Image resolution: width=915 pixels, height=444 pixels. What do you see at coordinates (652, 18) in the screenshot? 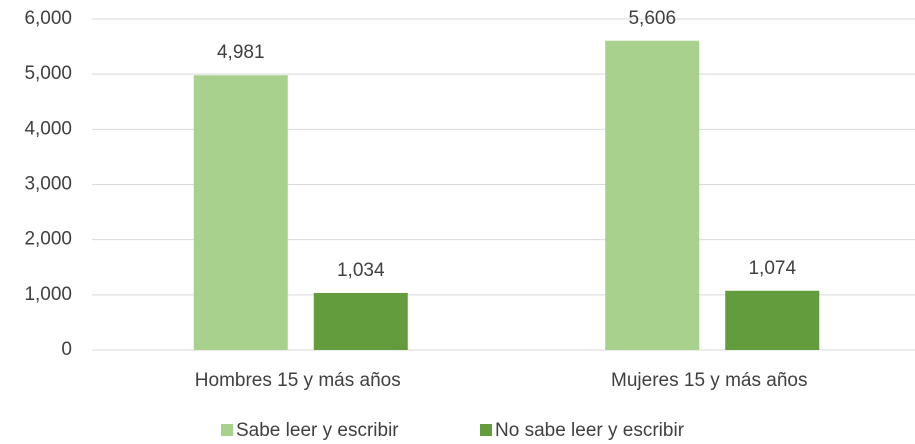
I see `value-label: 5,606` at bounding box center [652, 18].